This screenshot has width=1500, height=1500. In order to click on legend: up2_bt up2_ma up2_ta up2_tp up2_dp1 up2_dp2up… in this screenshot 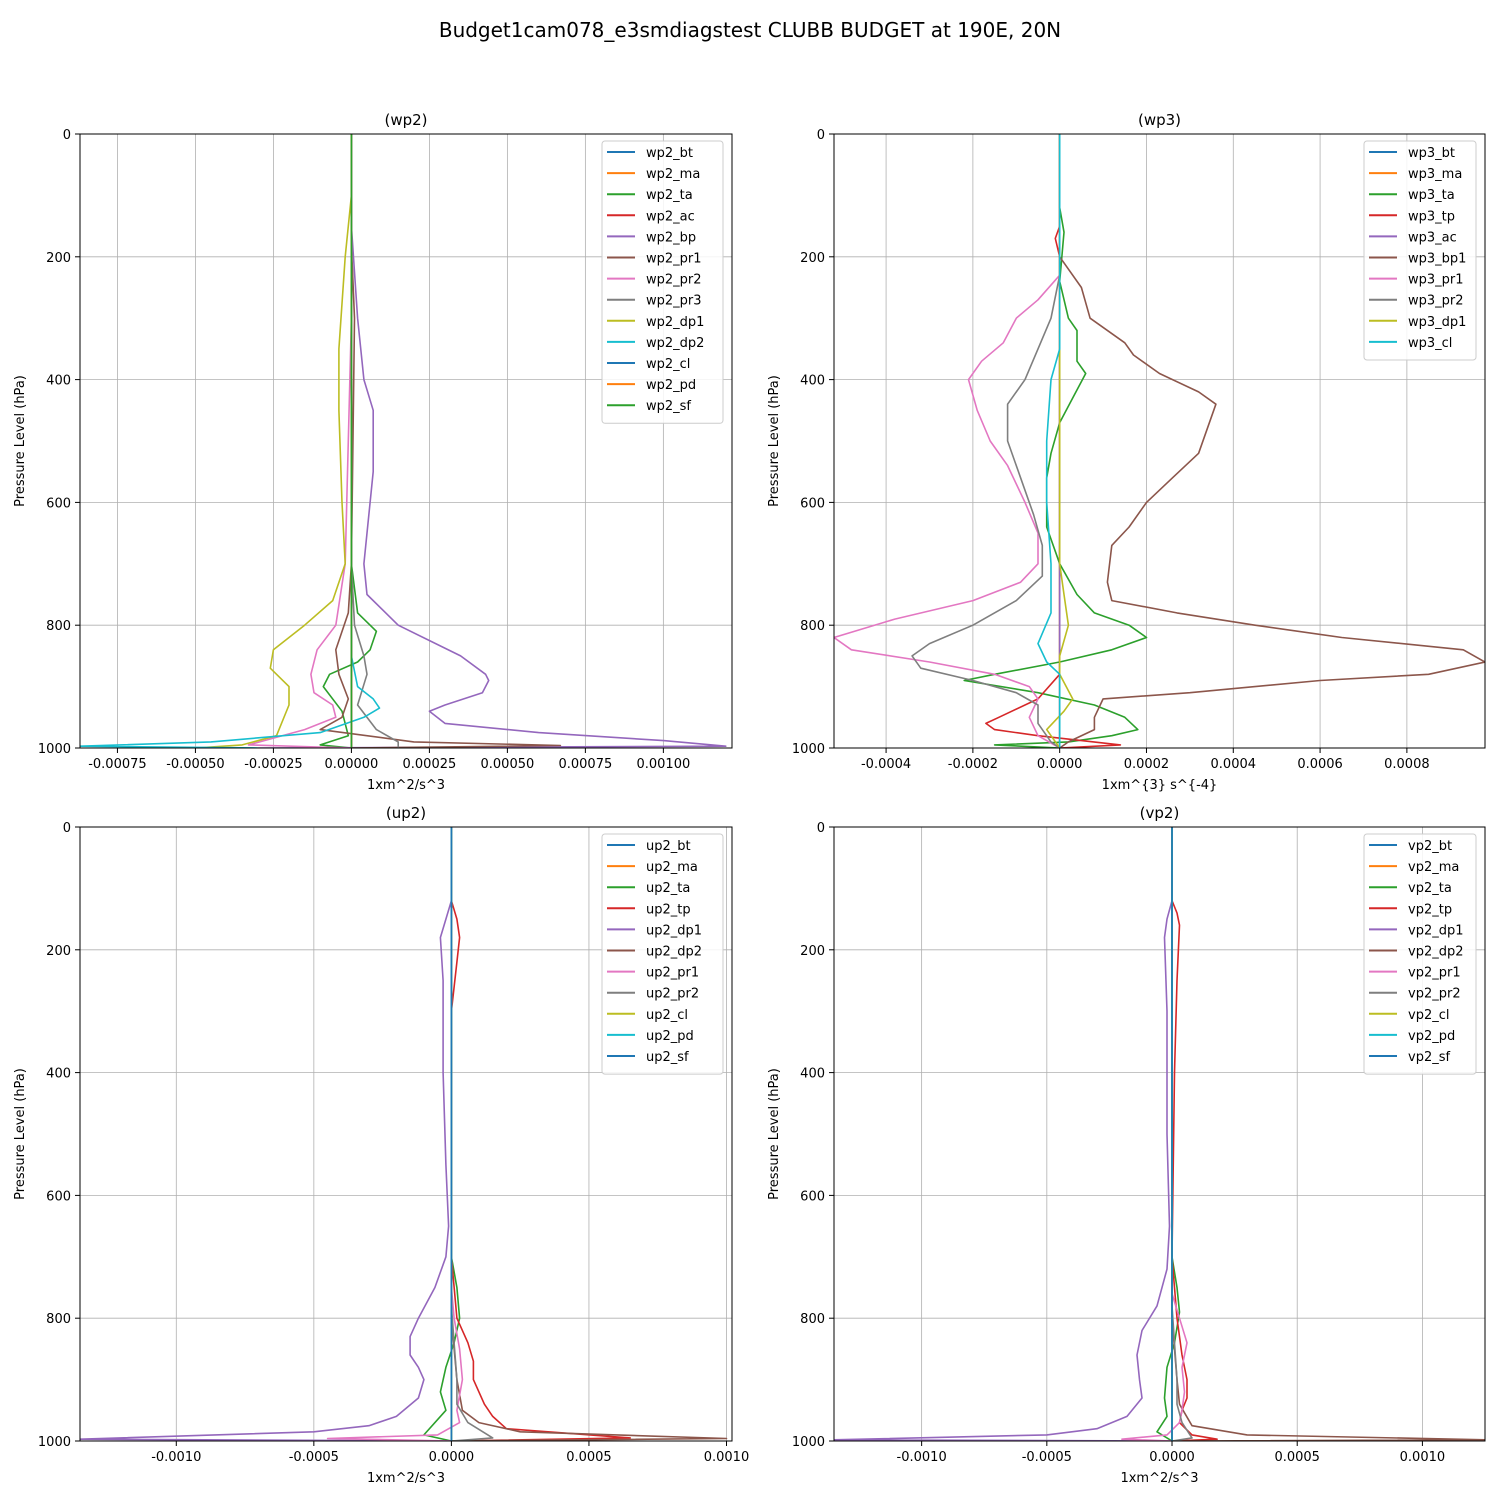, I will do `click(662, 954)`.